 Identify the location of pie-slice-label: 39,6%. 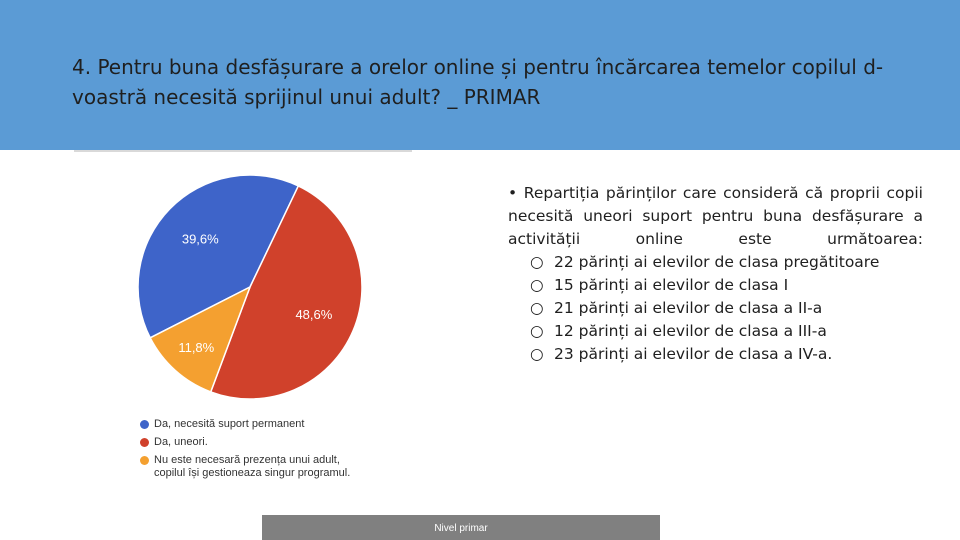
(200, 239).